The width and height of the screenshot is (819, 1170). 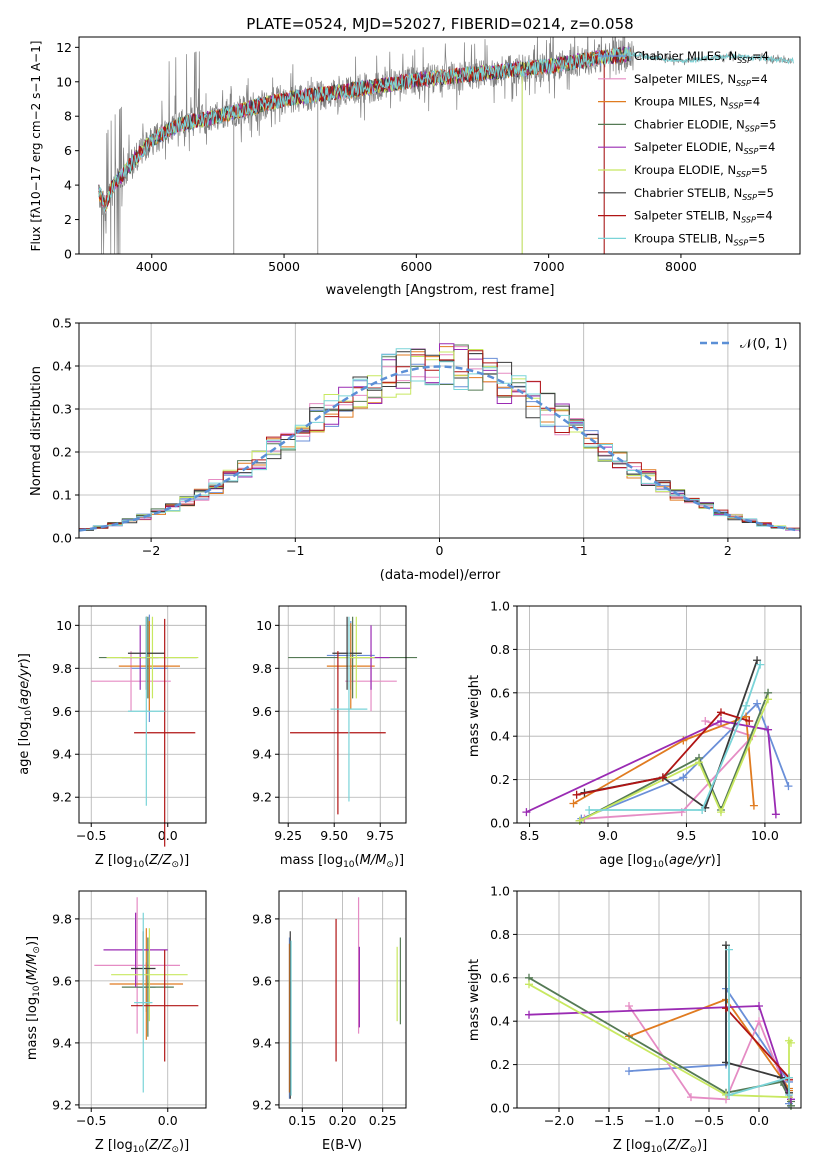 I want to click on legend-entry: Chabrier MILES, NSSP=4, so click(x=701, y=57).